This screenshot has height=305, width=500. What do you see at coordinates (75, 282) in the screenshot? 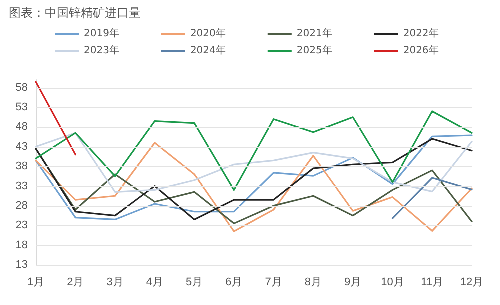
I see `x-tick-label: 2月` at bounding box center [75, 282].